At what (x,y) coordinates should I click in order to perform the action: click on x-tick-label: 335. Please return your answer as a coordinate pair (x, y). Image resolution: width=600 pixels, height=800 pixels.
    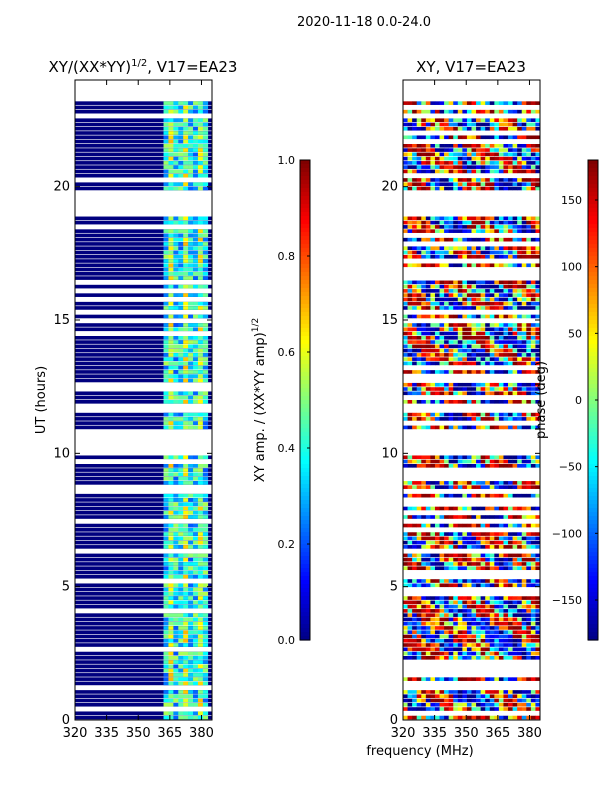
    Looking at the image, I should click on (434, 733).